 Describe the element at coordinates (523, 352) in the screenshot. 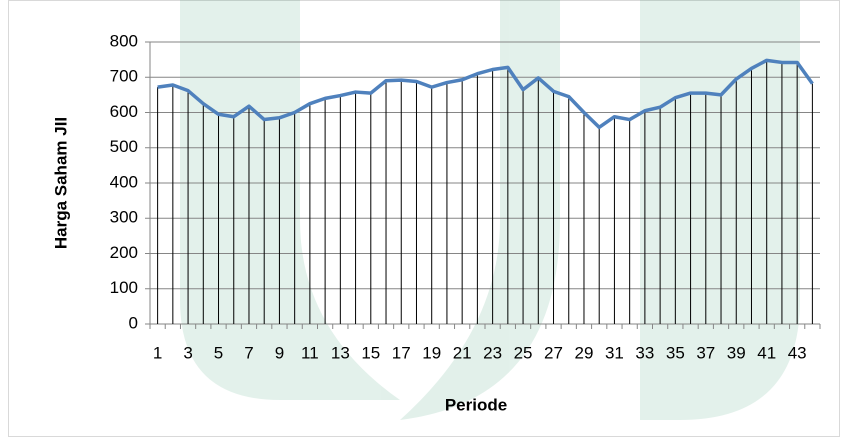

I see `x-tick-label: 25` at that location.